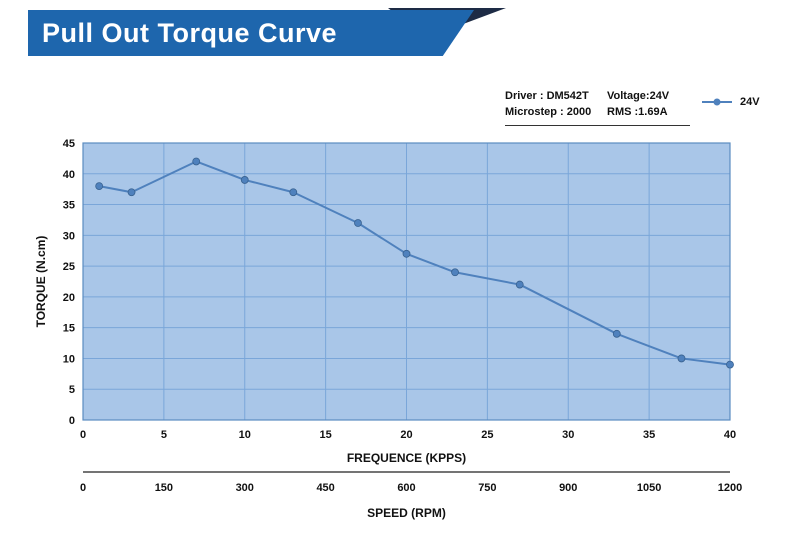 The height and width of the screenshot is (550, 800). Describe the element at coordinates (164, 488) in the screenshot. I see `speed-tick-label: 150` at that location.